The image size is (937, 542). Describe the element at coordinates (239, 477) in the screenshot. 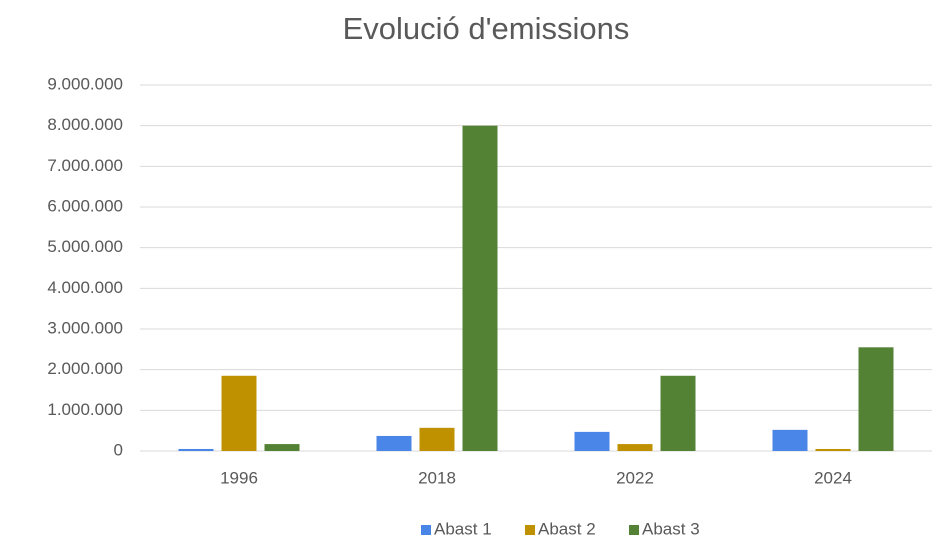

I see `x-tick-label: 1996` at that location.